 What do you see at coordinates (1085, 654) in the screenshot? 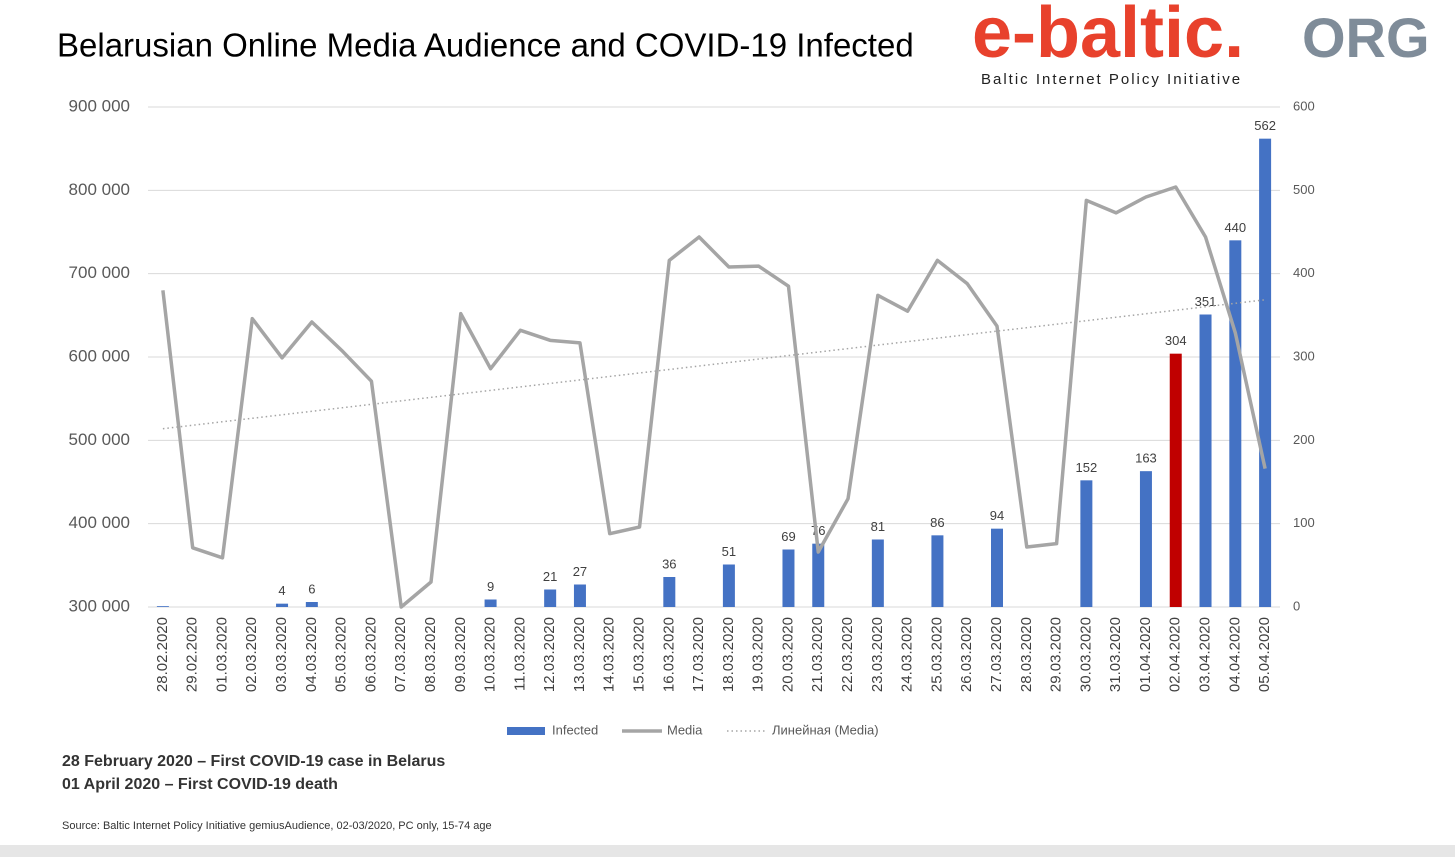
I see `x-tick-label: 30.03.2020` at bounding box center [1085, 654].